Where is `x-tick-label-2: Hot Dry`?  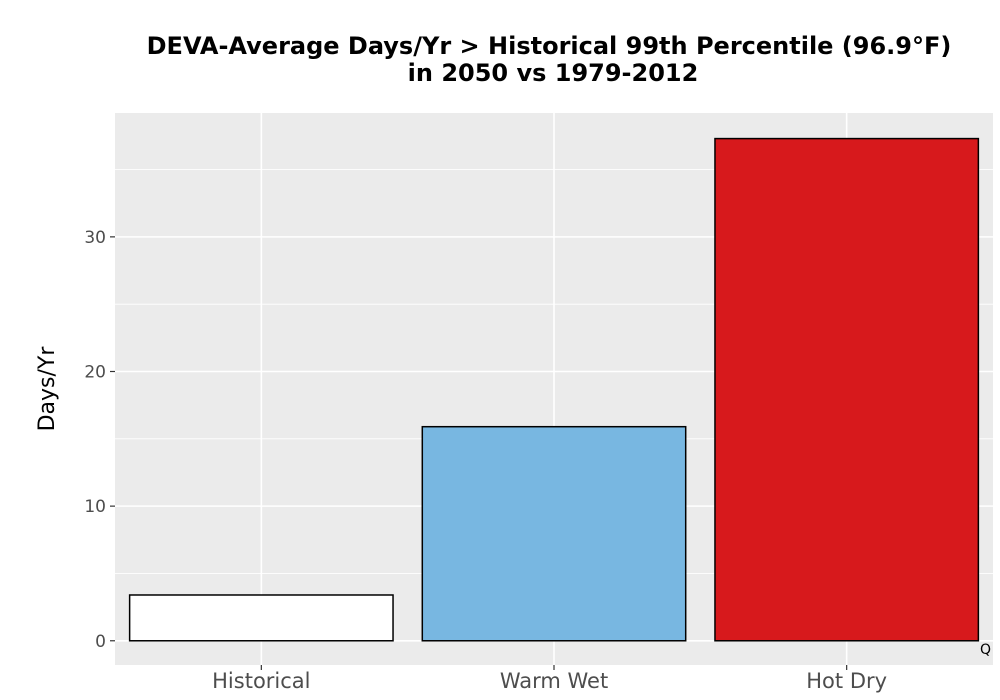
x-tick-label-2: Hot Dry is located at coordinates (846, 681).